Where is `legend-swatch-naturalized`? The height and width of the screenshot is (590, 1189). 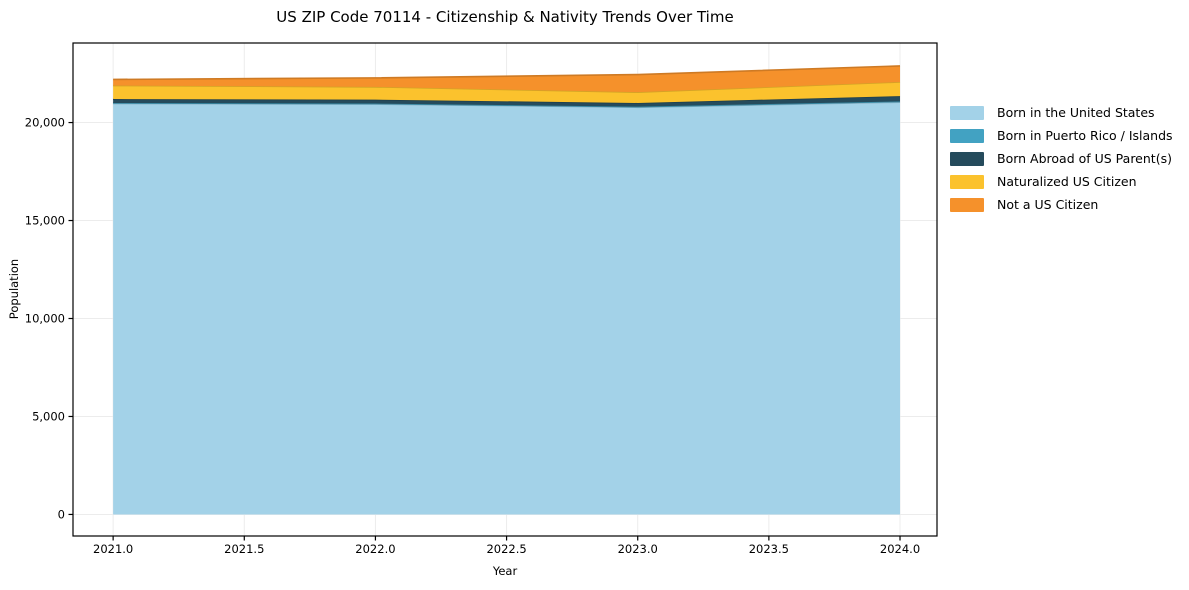
legend-swatch-naturalized is located at coordinates (967, 181).